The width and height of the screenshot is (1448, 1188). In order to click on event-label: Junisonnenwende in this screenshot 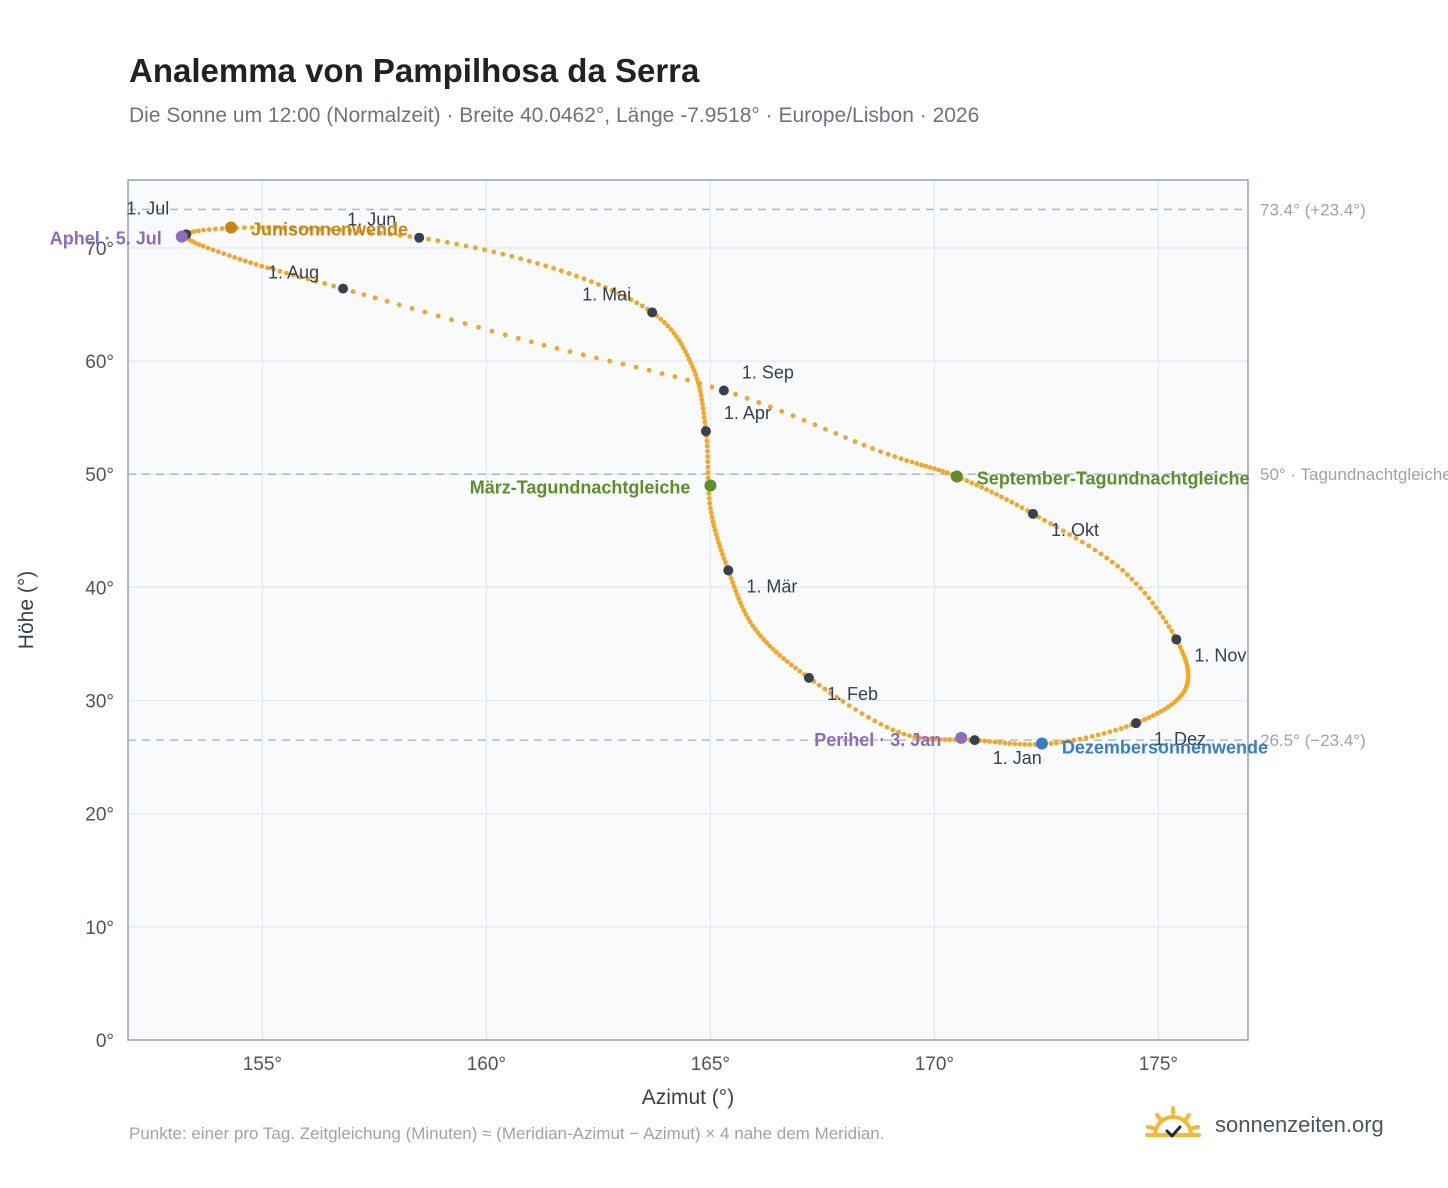, I will do `click(329, 230)`.